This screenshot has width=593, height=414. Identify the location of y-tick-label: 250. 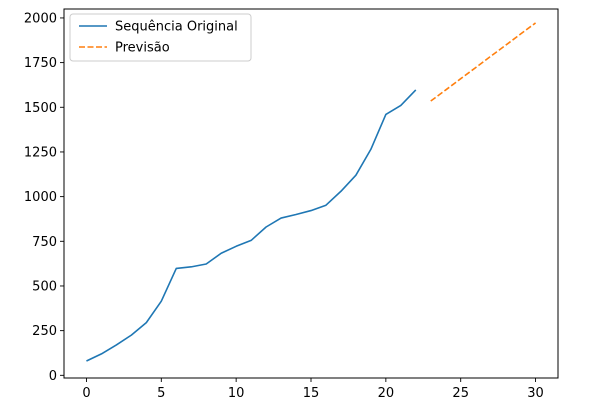
(44, 331).